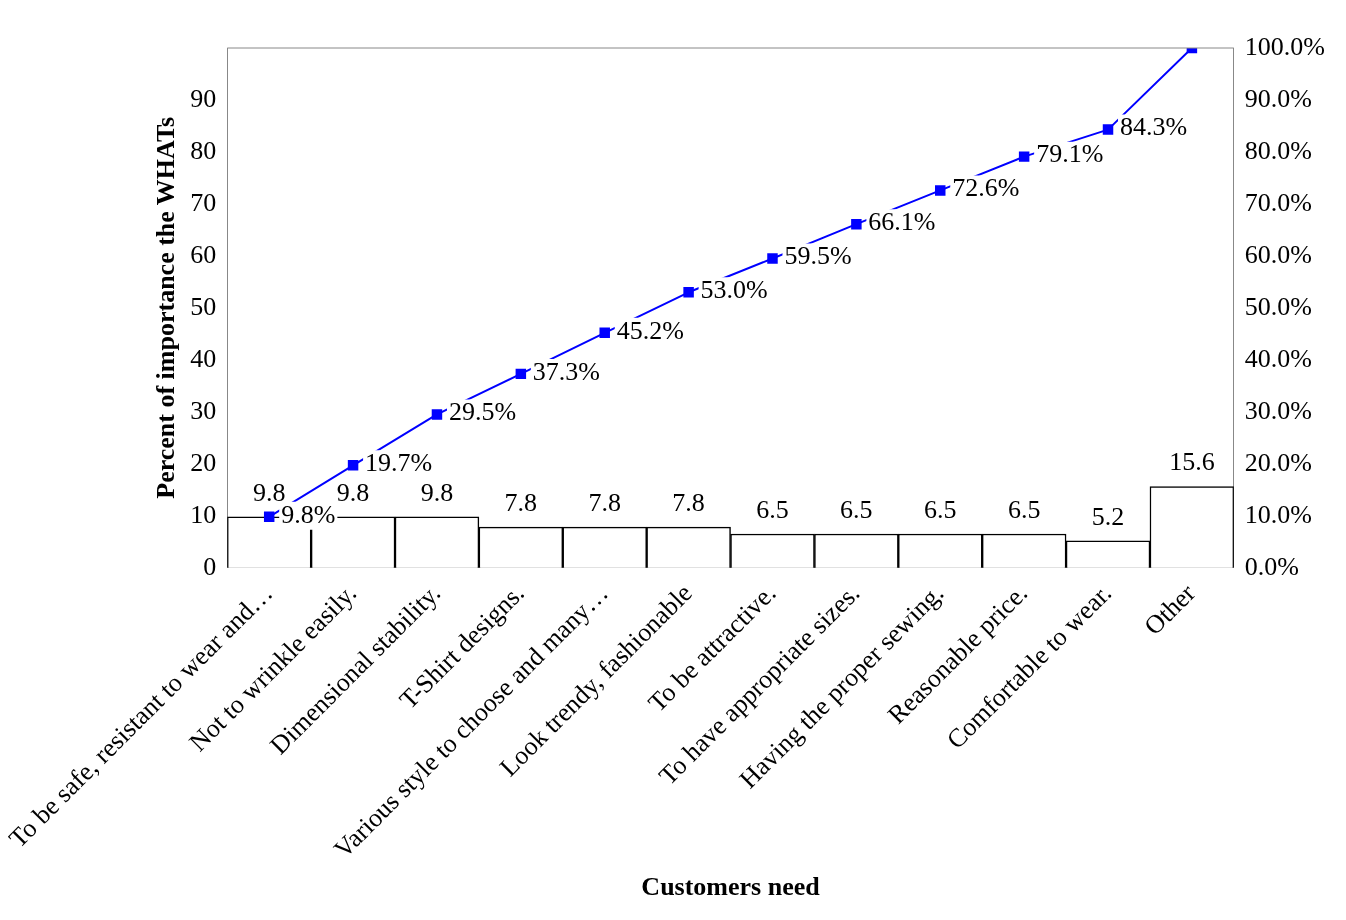 The width and height of the screenshot is (1346, 920). Describe the element at coordinates (1278, 306) in the screenshot. I see `y2-tick-label: 50.0%` at that location.